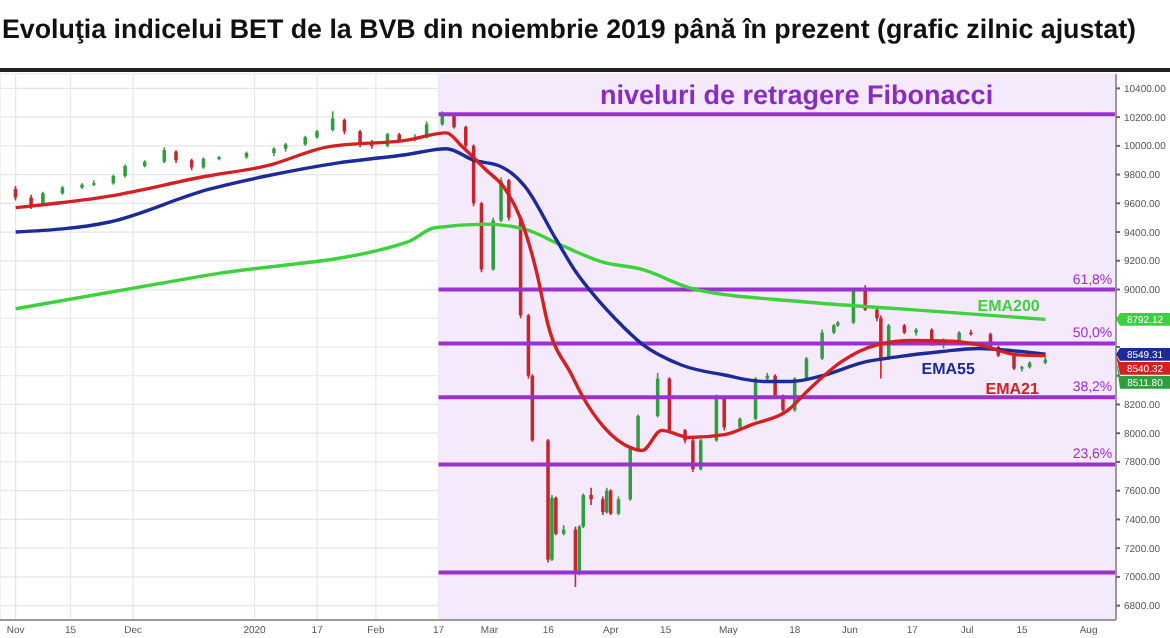 This screenshot has height=638, width=1170. I want to click on chart-title: Evoluţia indicelui BET de la BVB din noiembrie 2019 până în prezent (grafic zilnic ajustat), so click(585, 36).